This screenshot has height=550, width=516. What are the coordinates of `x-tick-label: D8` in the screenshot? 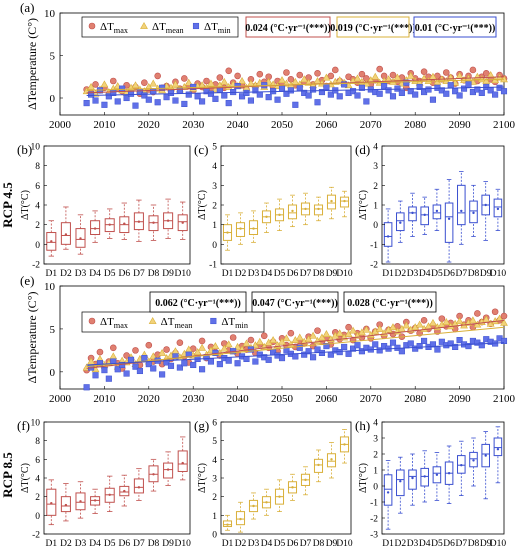 It's located at (319, 274).